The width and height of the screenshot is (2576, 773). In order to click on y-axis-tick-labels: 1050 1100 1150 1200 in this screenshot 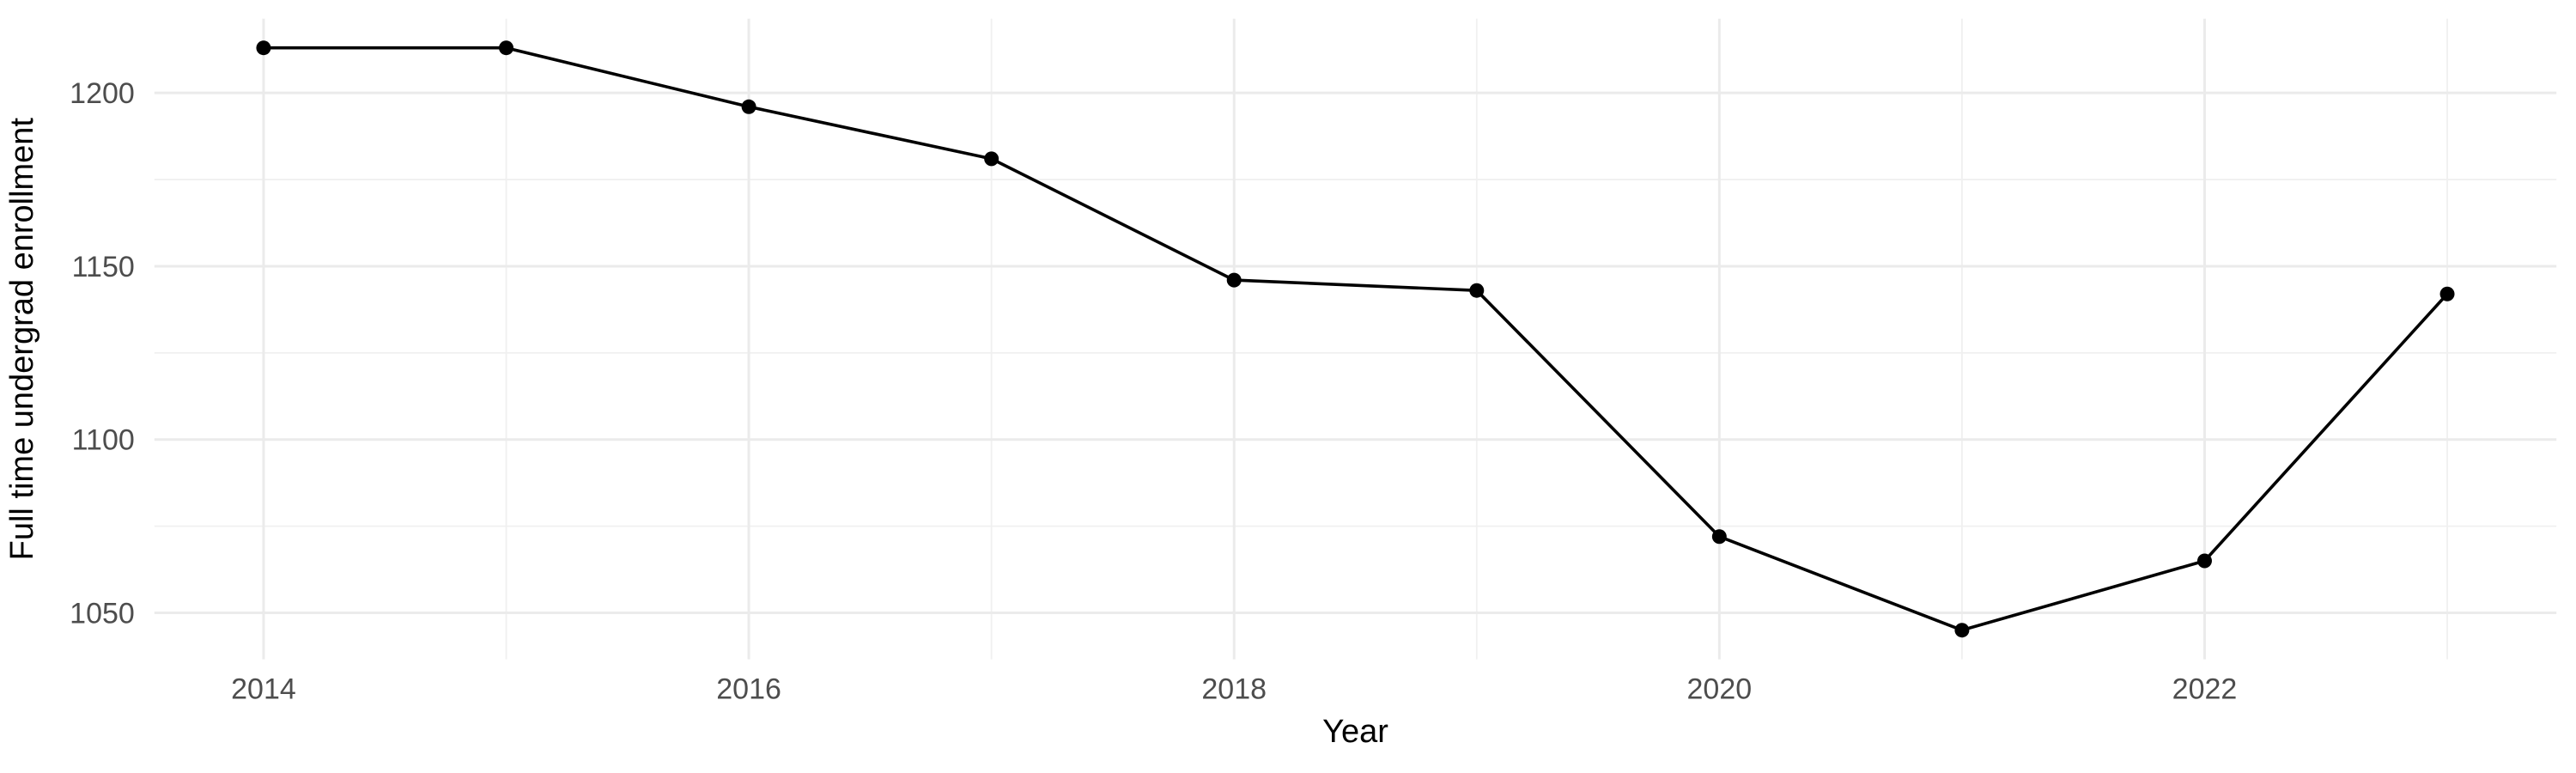, I will do `click(102, 353)`.